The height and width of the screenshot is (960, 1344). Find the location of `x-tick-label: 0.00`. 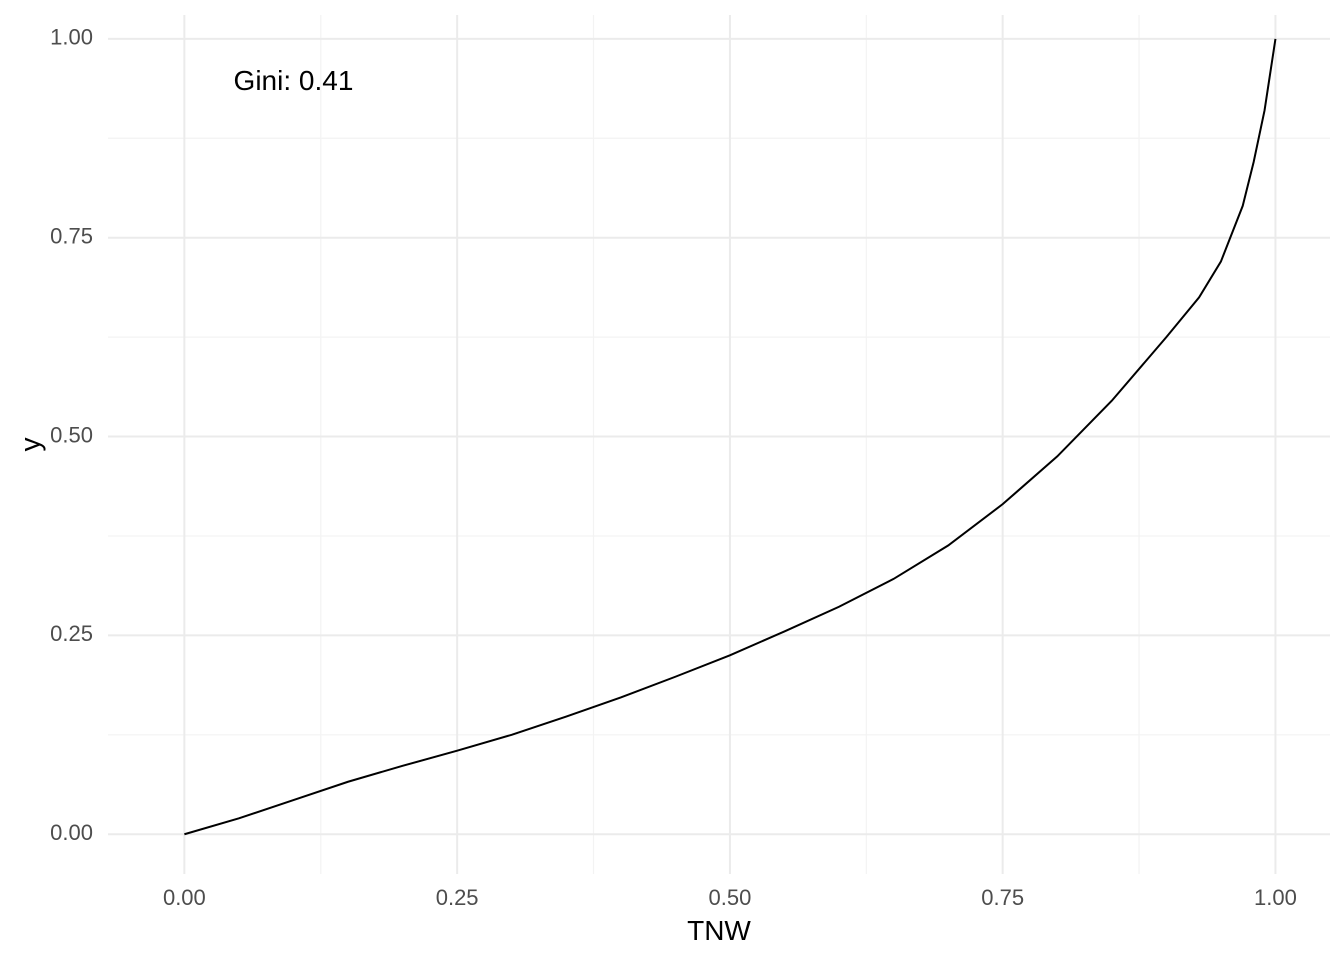

x-tick-label: 0.00 is located at coordinates (184, 897).